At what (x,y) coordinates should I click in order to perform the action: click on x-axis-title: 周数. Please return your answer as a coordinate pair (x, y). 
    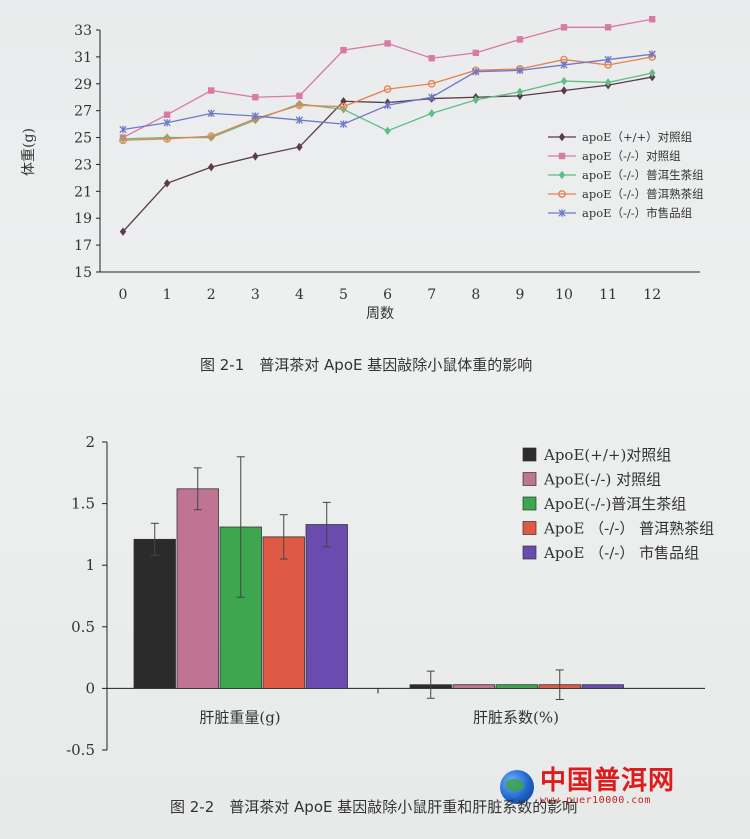
    Looking at the image, I should click on (380, 314).